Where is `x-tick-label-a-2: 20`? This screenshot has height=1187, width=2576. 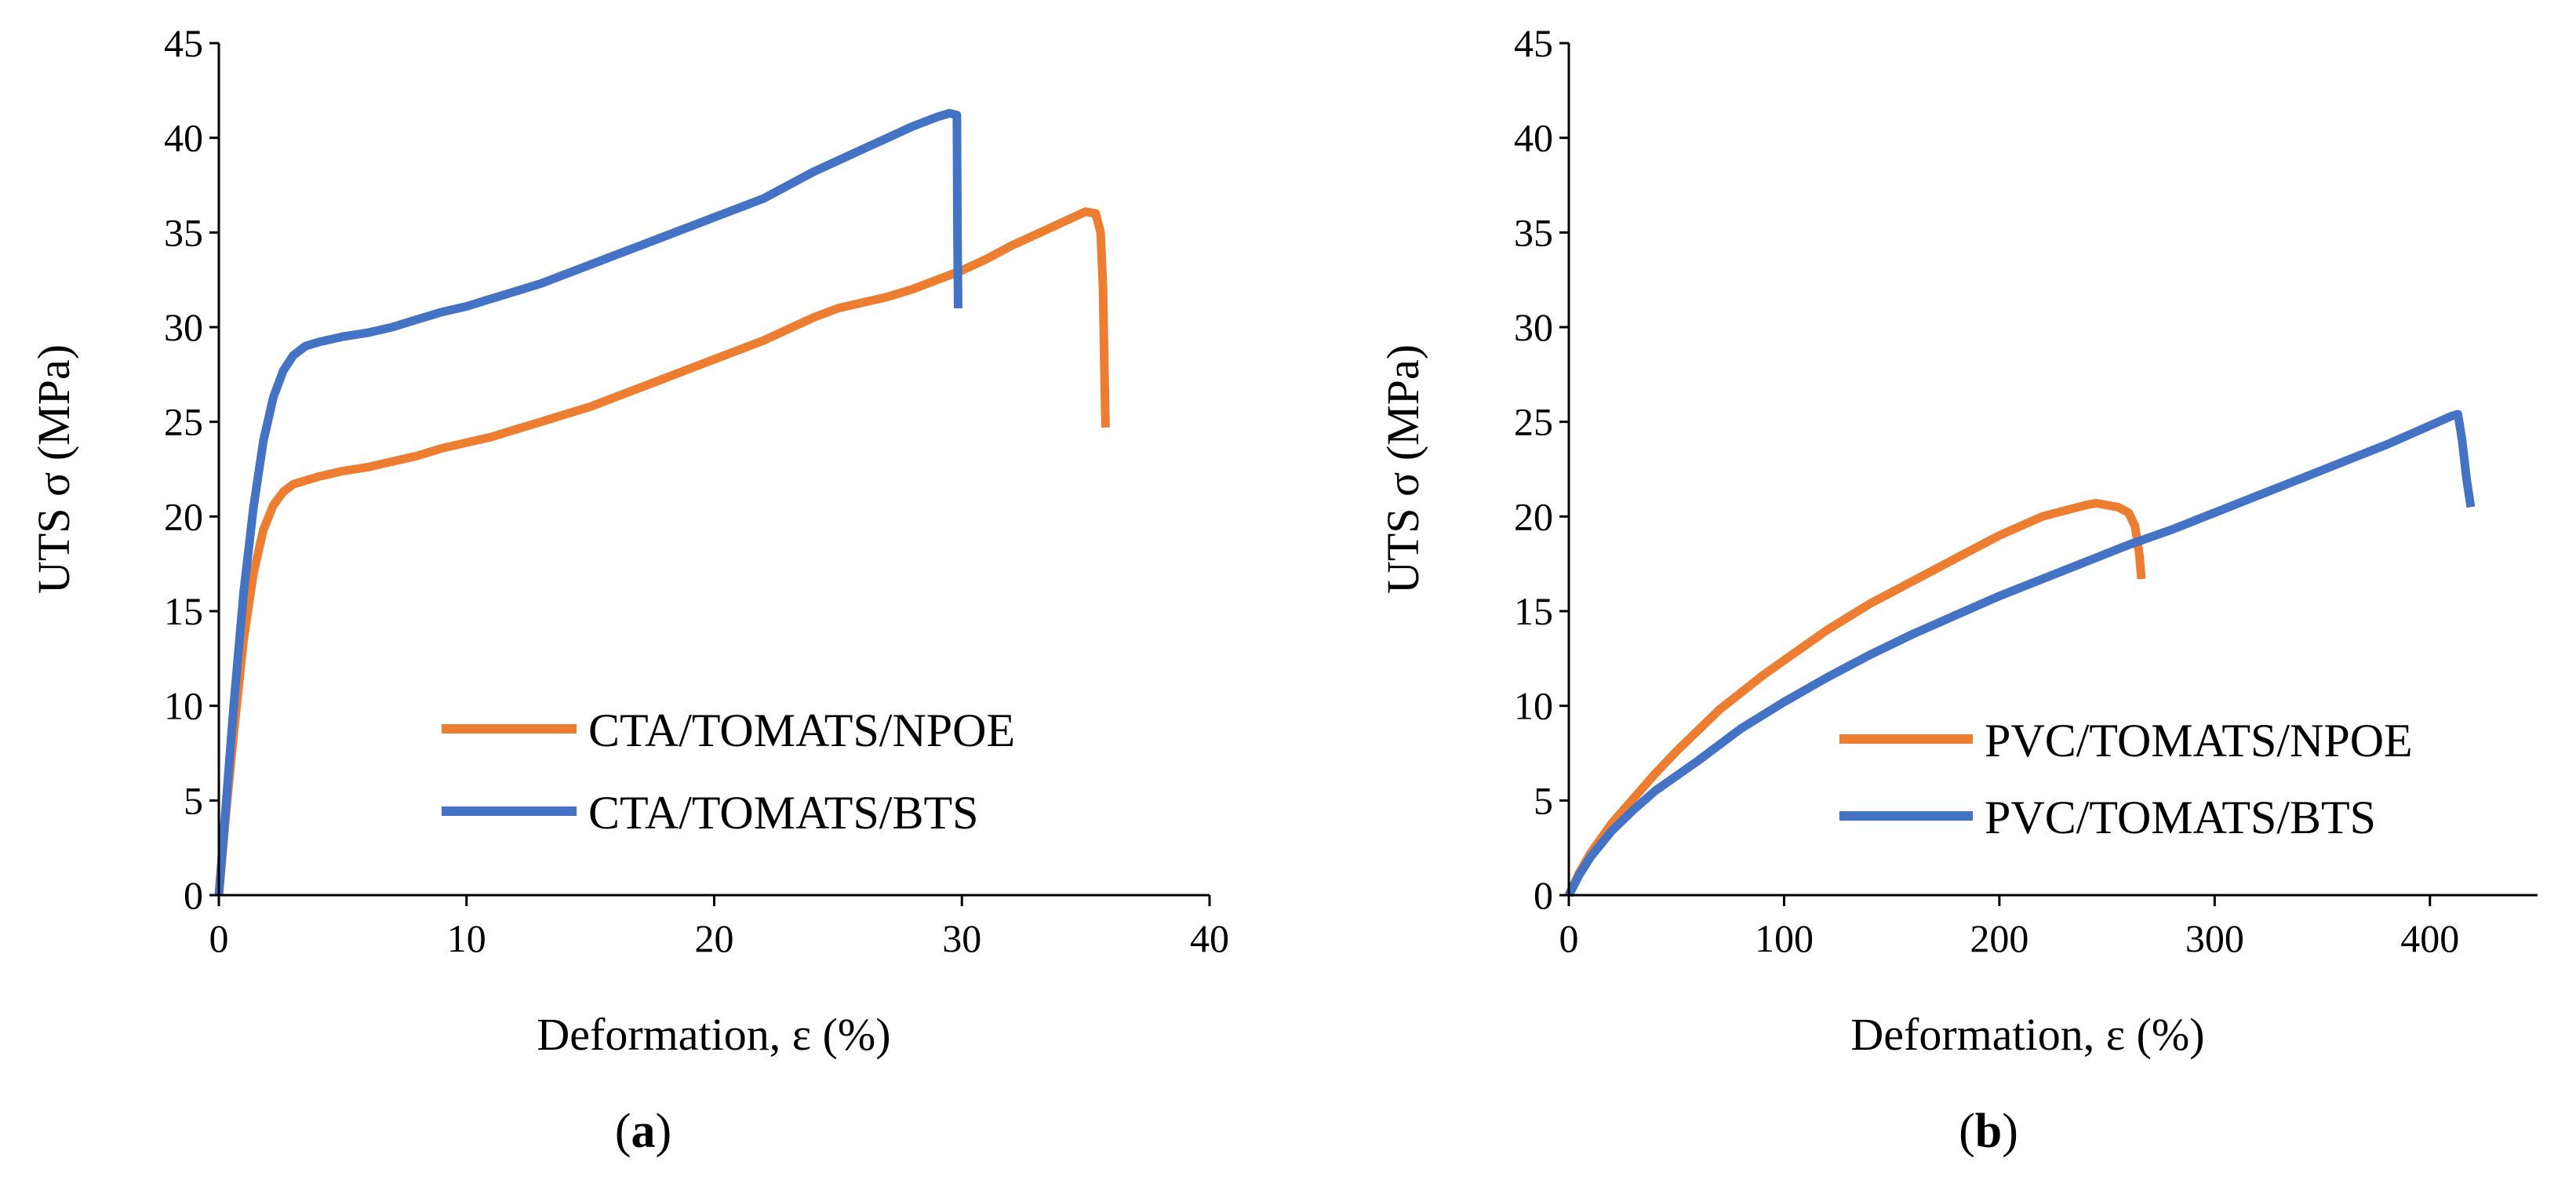 x-tick-label-a-2: 20 is located at coordinates (714, 938).